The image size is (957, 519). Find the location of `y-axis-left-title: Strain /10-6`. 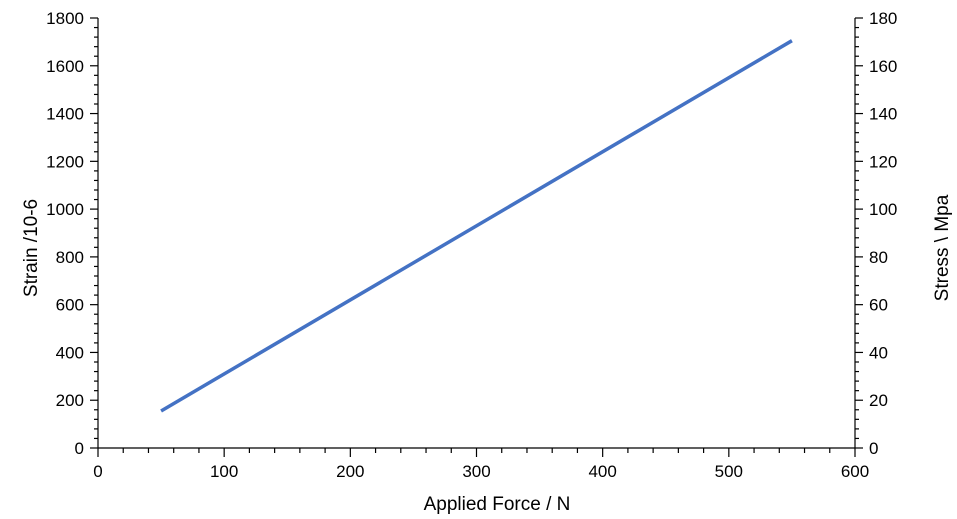

y-axis-left-title: Strain /10-6 is located at coordinates (31, 248).